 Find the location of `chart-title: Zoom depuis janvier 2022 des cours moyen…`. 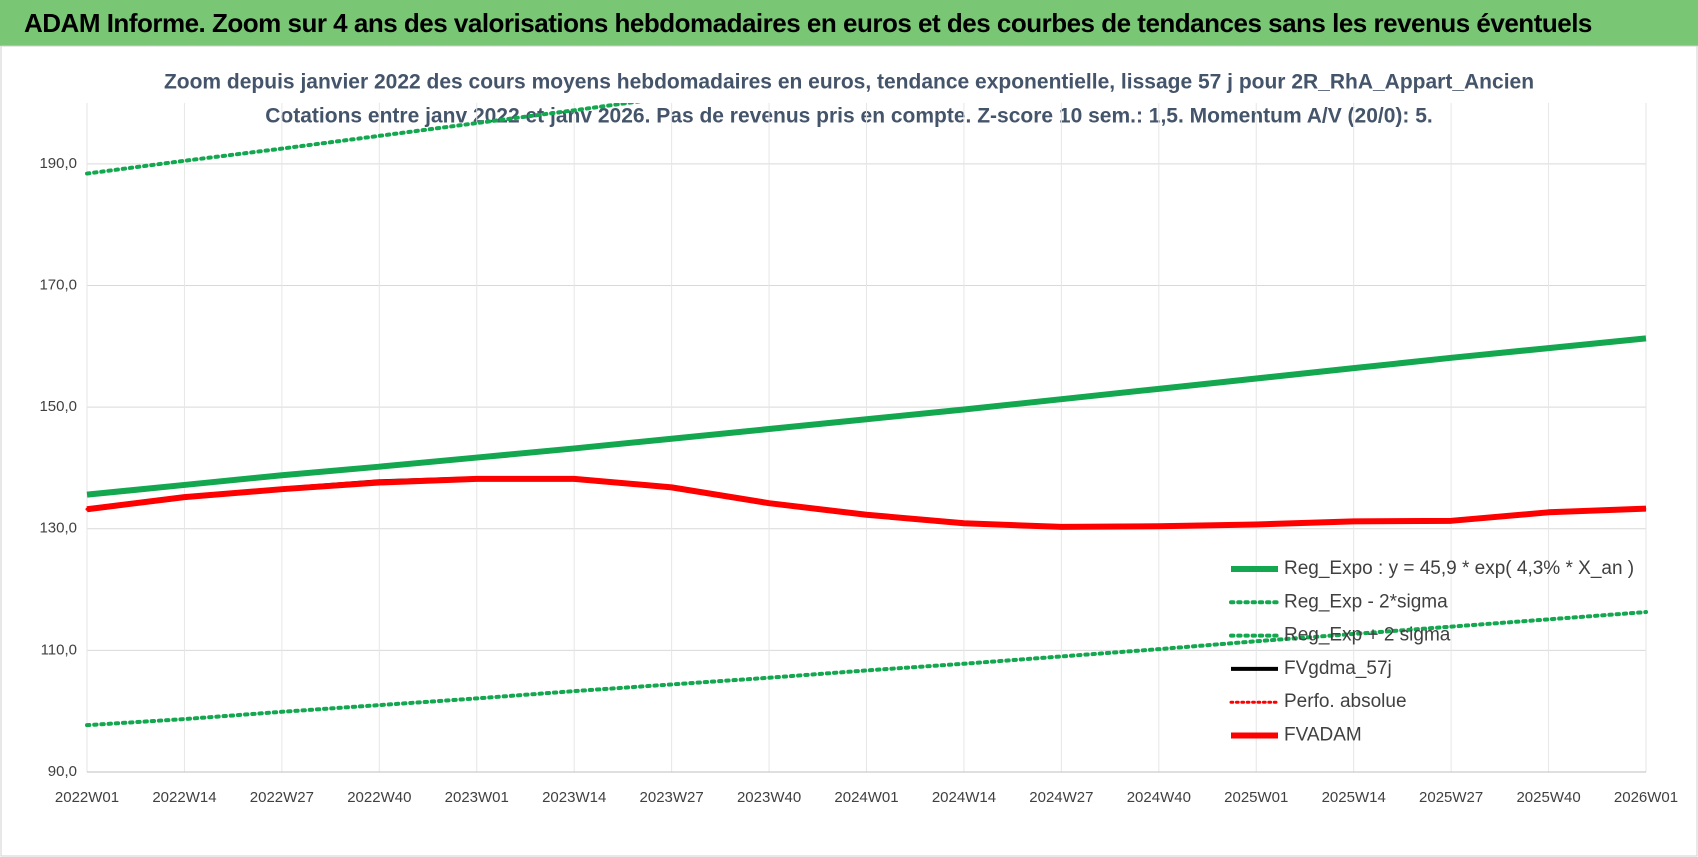

chart-title: Zoom depuis janvier 2022 des cours moyen… is located at coordinates (849, 82).